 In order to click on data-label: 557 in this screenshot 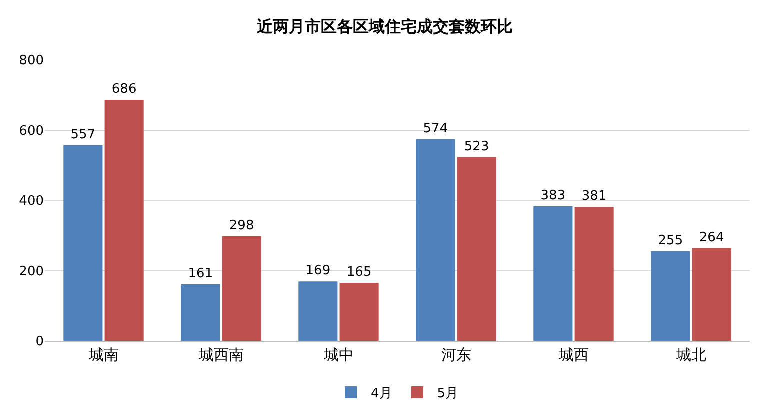, I will do `click(83, 134)`.